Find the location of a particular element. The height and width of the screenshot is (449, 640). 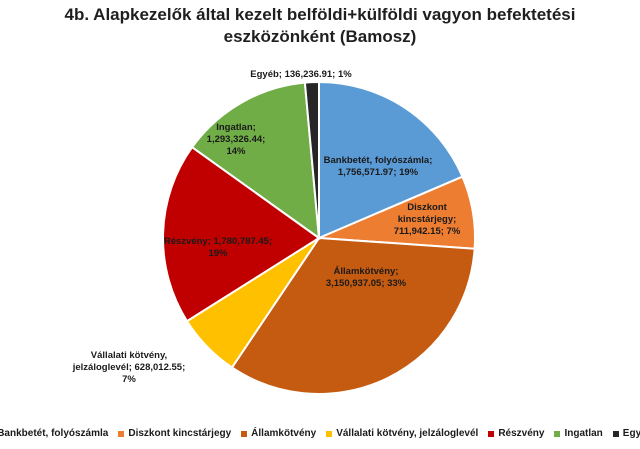

legend-label: Államkötvény is located at coordinates (284, 433).